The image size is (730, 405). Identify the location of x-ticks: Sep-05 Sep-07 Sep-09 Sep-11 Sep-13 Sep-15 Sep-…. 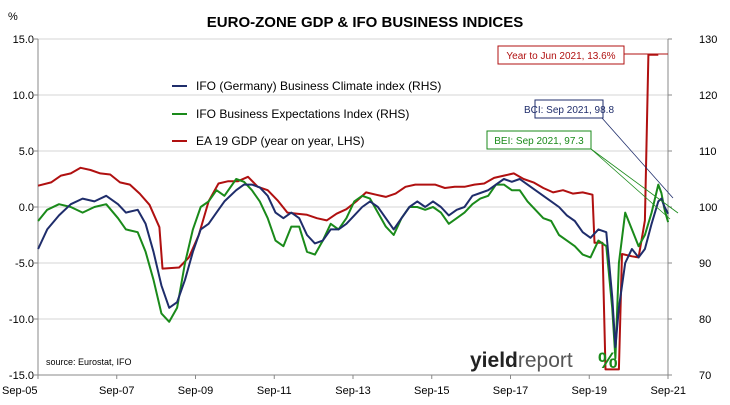
(344, 391).